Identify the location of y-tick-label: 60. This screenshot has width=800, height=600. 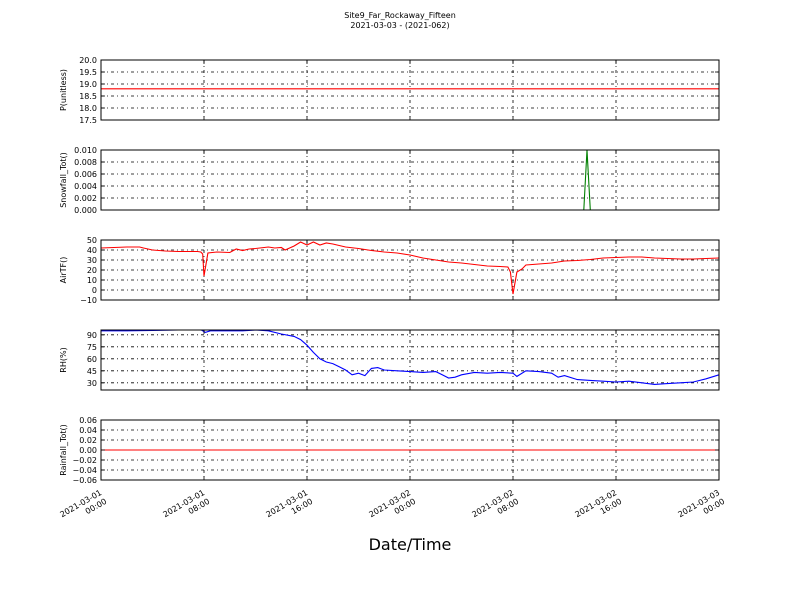
(92, 359).